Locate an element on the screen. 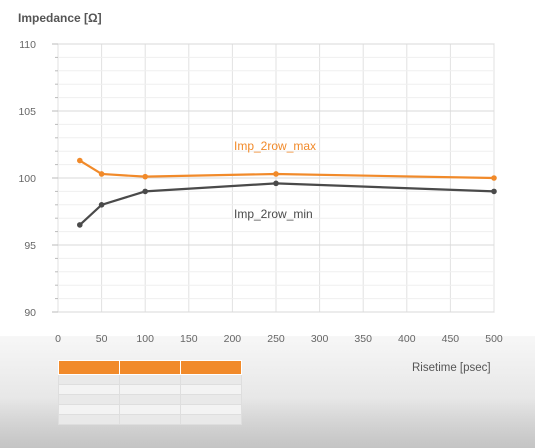  x-tick-label: 50 is located at coordinates (102, 339).